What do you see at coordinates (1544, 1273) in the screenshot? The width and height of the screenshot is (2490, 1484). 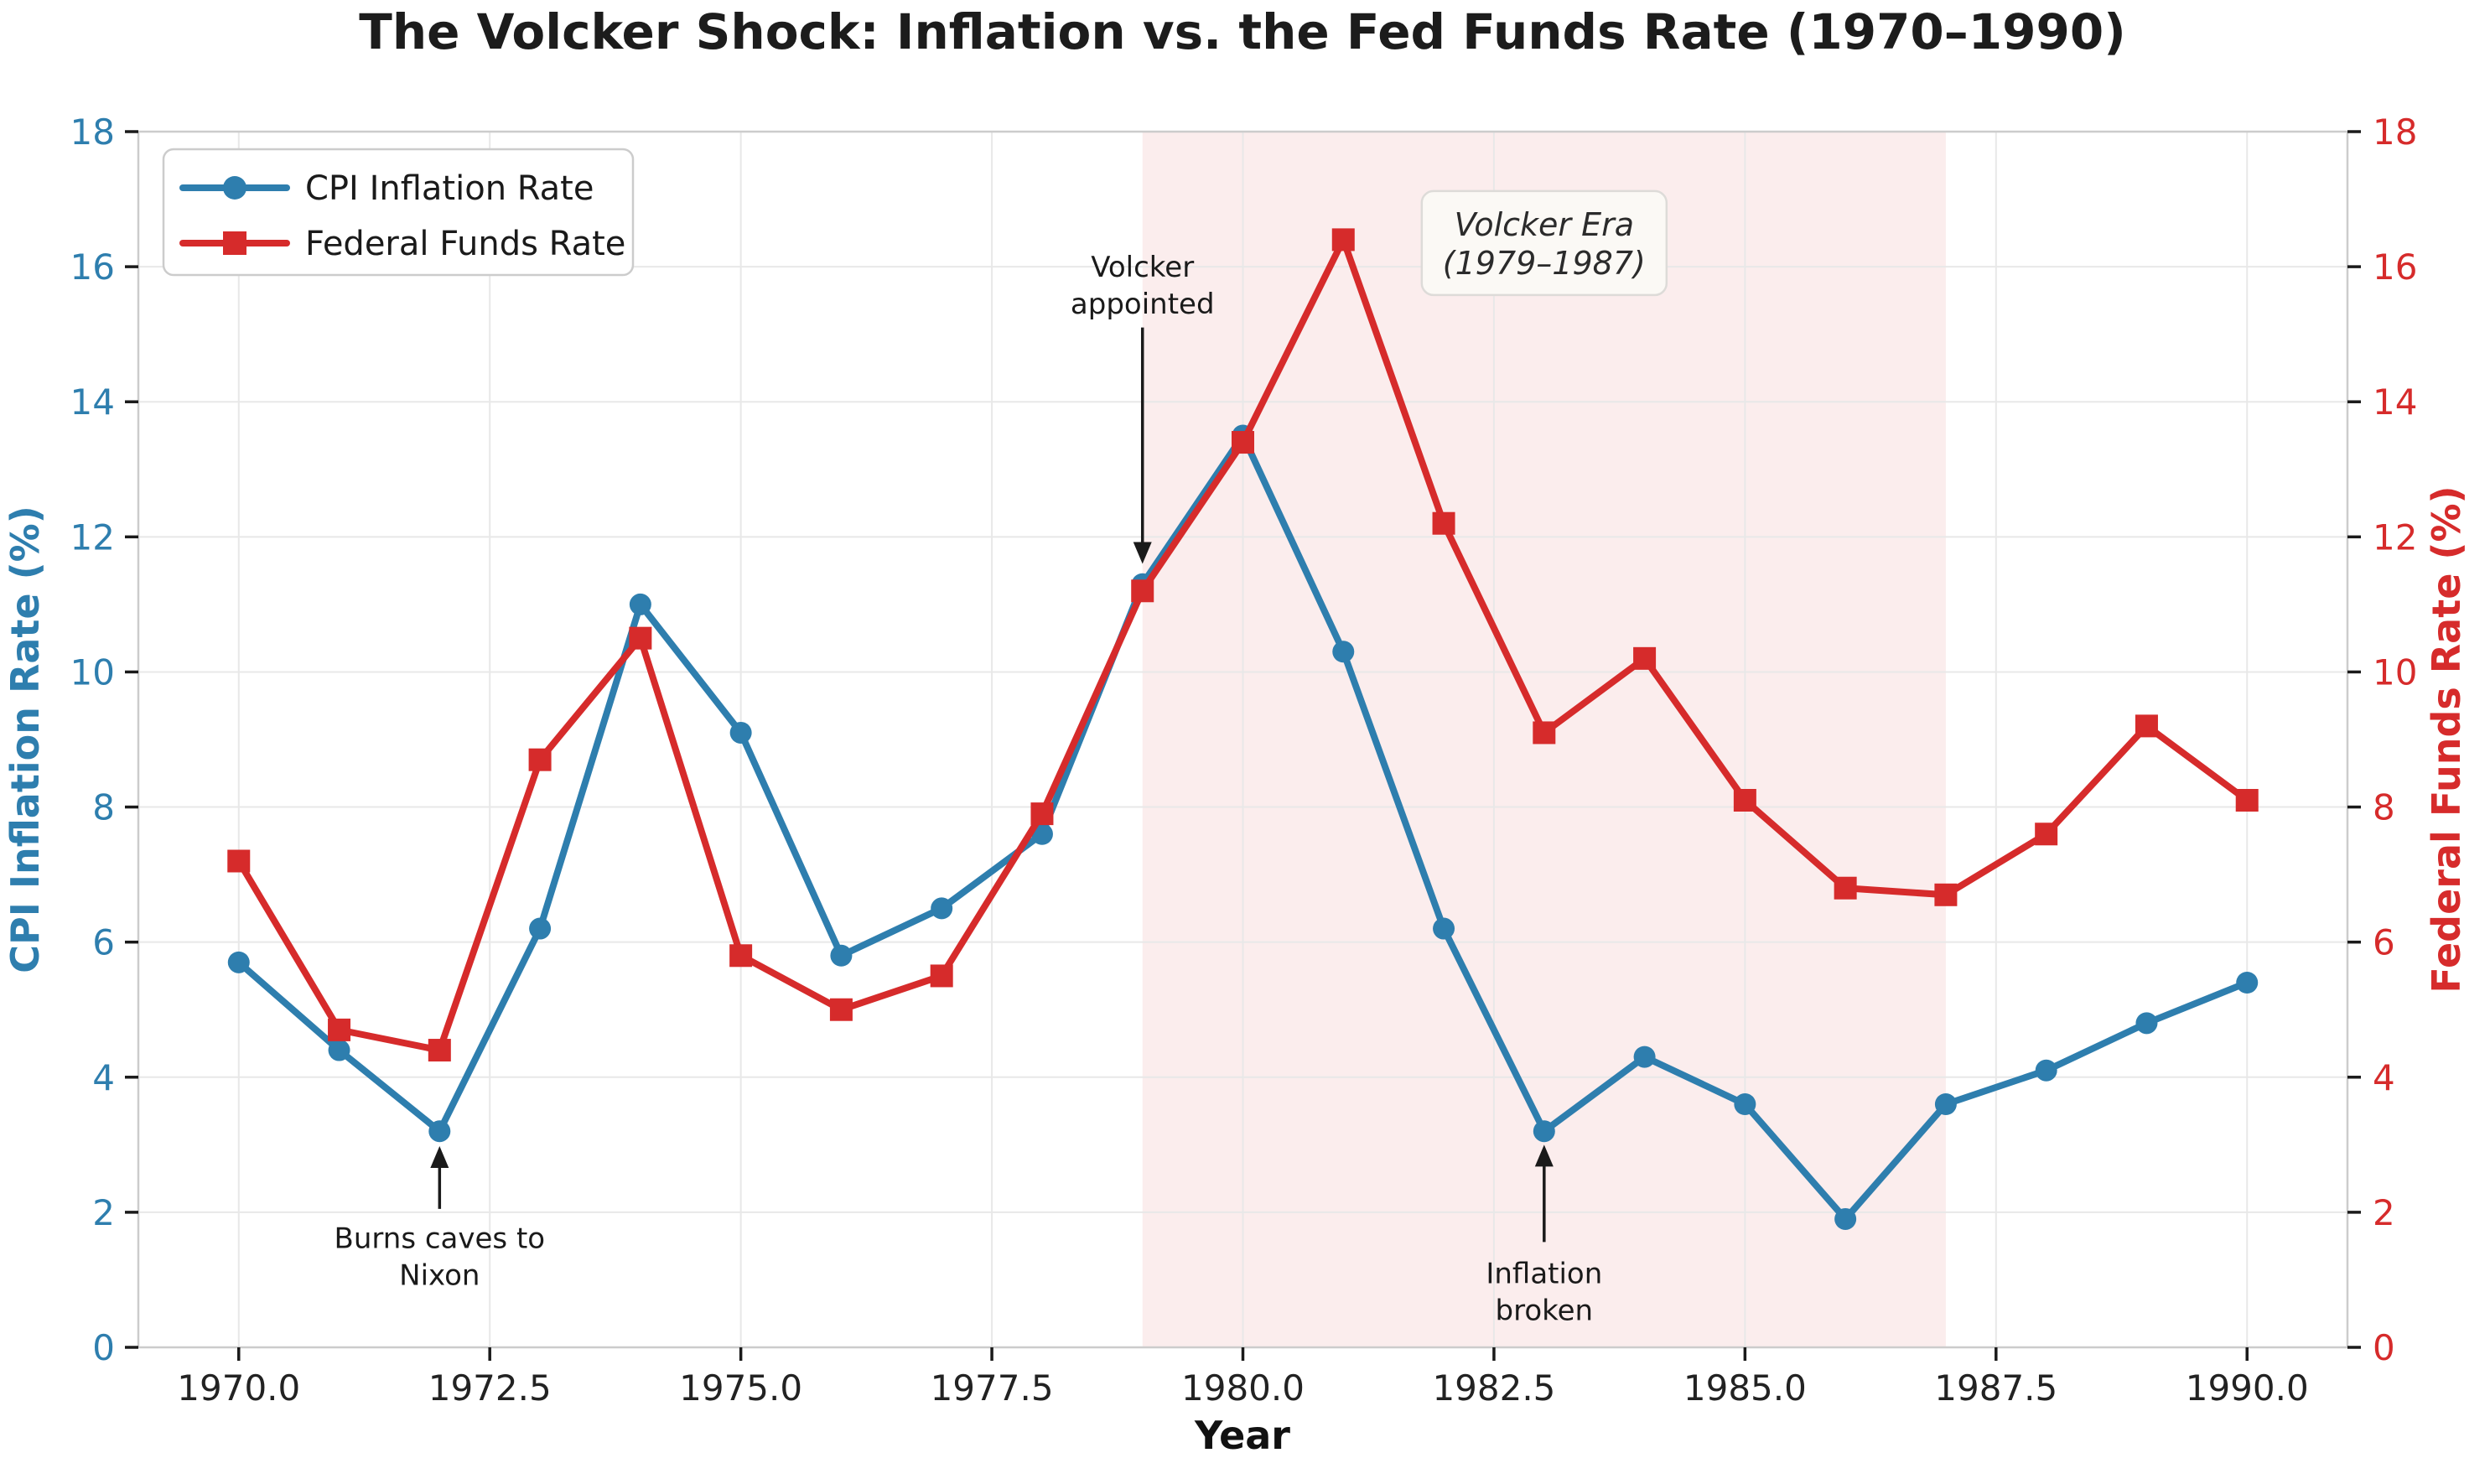 I see `inflation-broken-label: Inflation` at bounding box center [1544, 1273].